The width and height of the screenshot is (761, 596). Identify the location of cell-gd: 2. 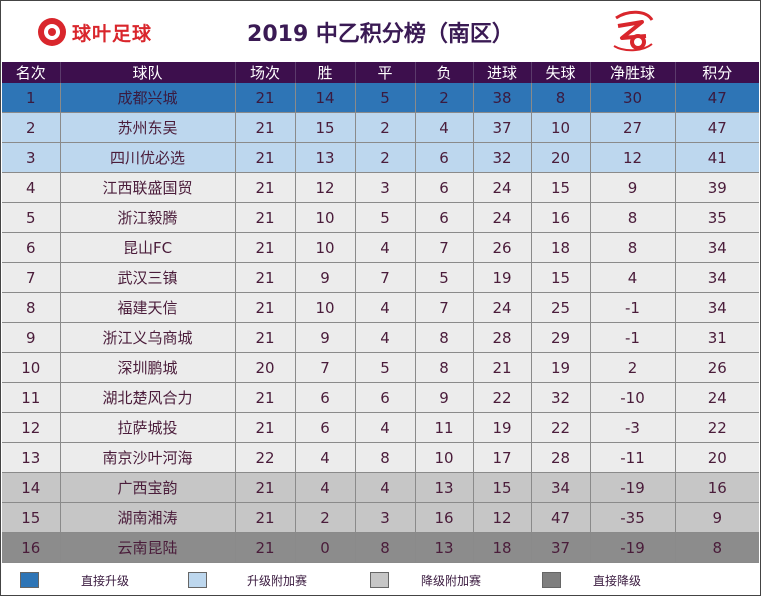
(633, 367).